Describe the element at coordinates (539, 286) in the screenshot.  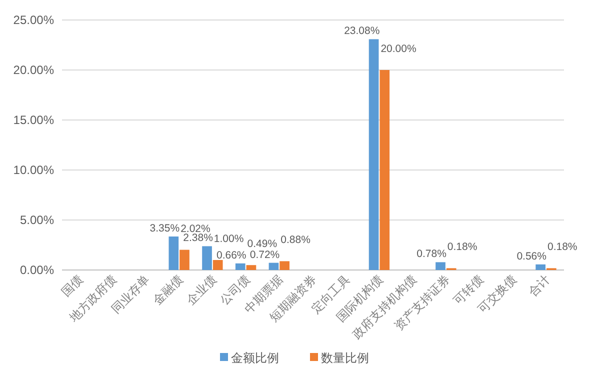
I see `x-tick-label: 合计` at that location.